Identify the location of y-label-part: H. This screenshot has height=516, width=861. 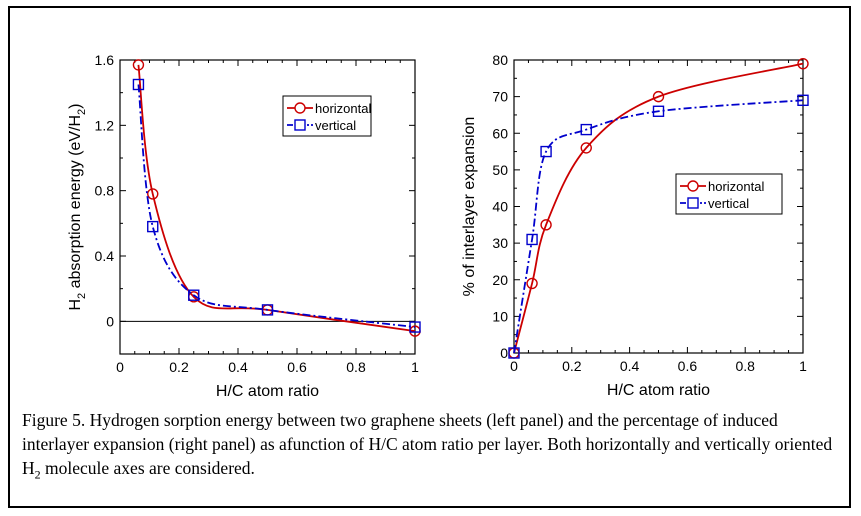
(75, 305).